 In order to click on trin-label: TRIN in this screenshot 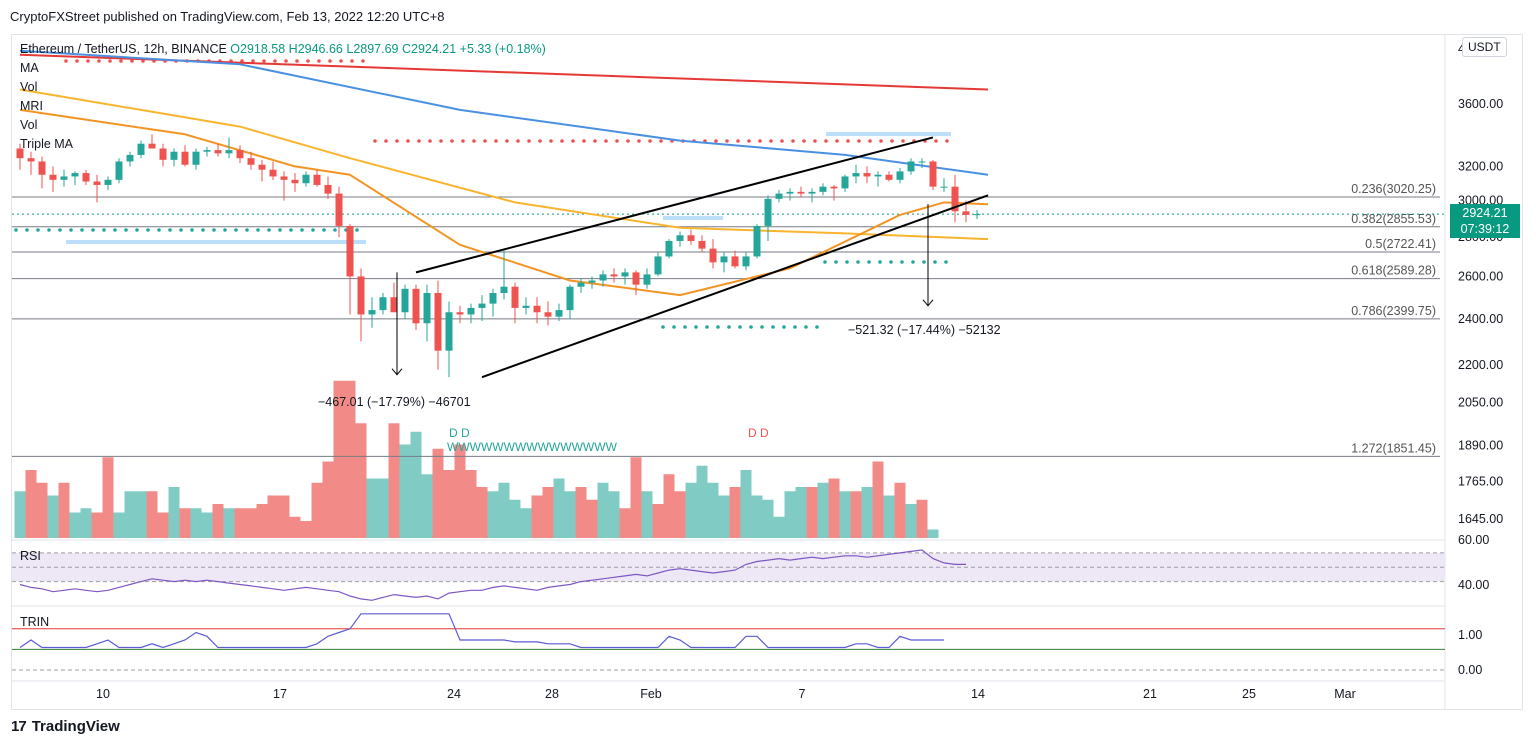, I will do `click(35, 622)`.